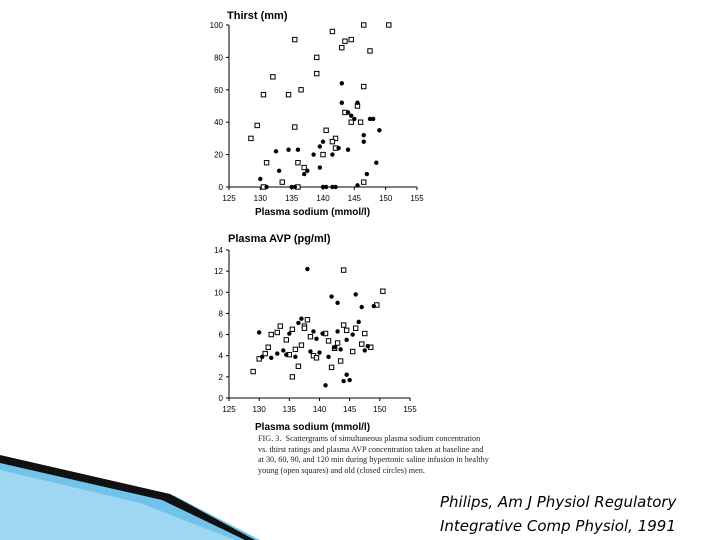  Describe the element at coordinates (319, 406) in the screenshot. I see `avp-x-ticks: 125 130 135 140 145 150 155` at that location.